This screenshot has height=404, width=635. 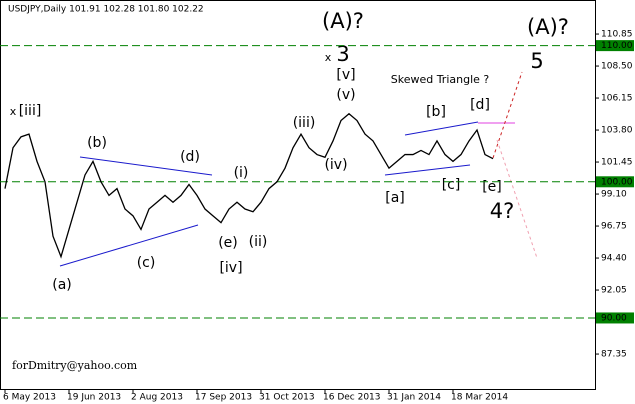 I want to click on annotation: (a), so click(x=62, y=285).